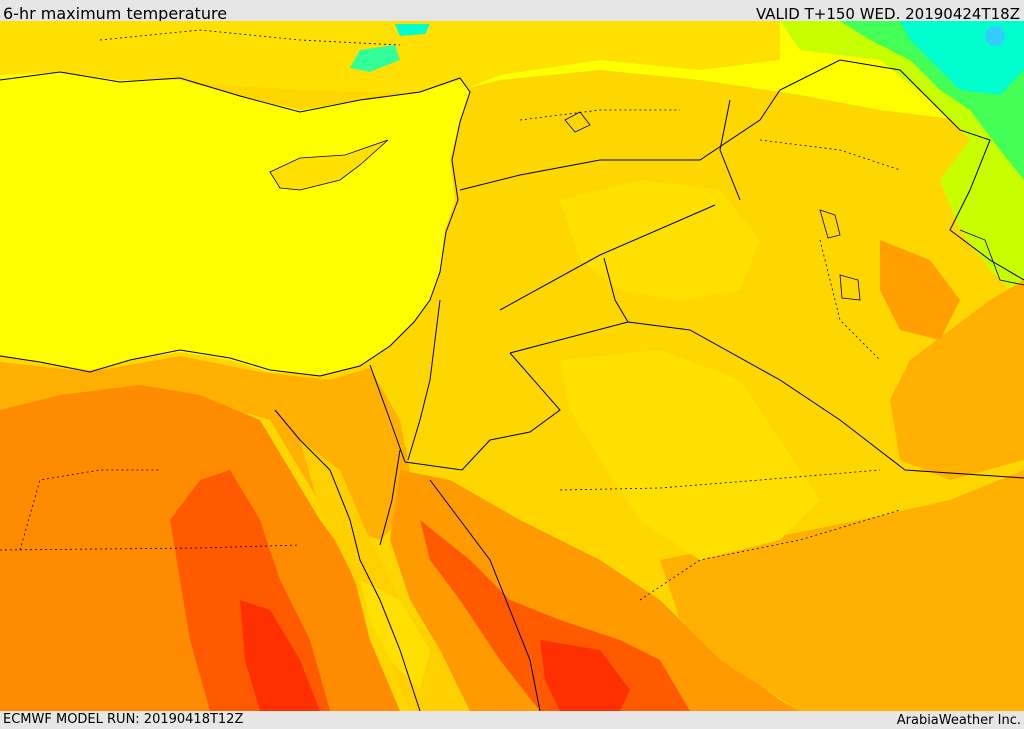  I want to click on model-run-label: ECMWF MODEL RUN: 20190418T12Z, so click(123, 719).